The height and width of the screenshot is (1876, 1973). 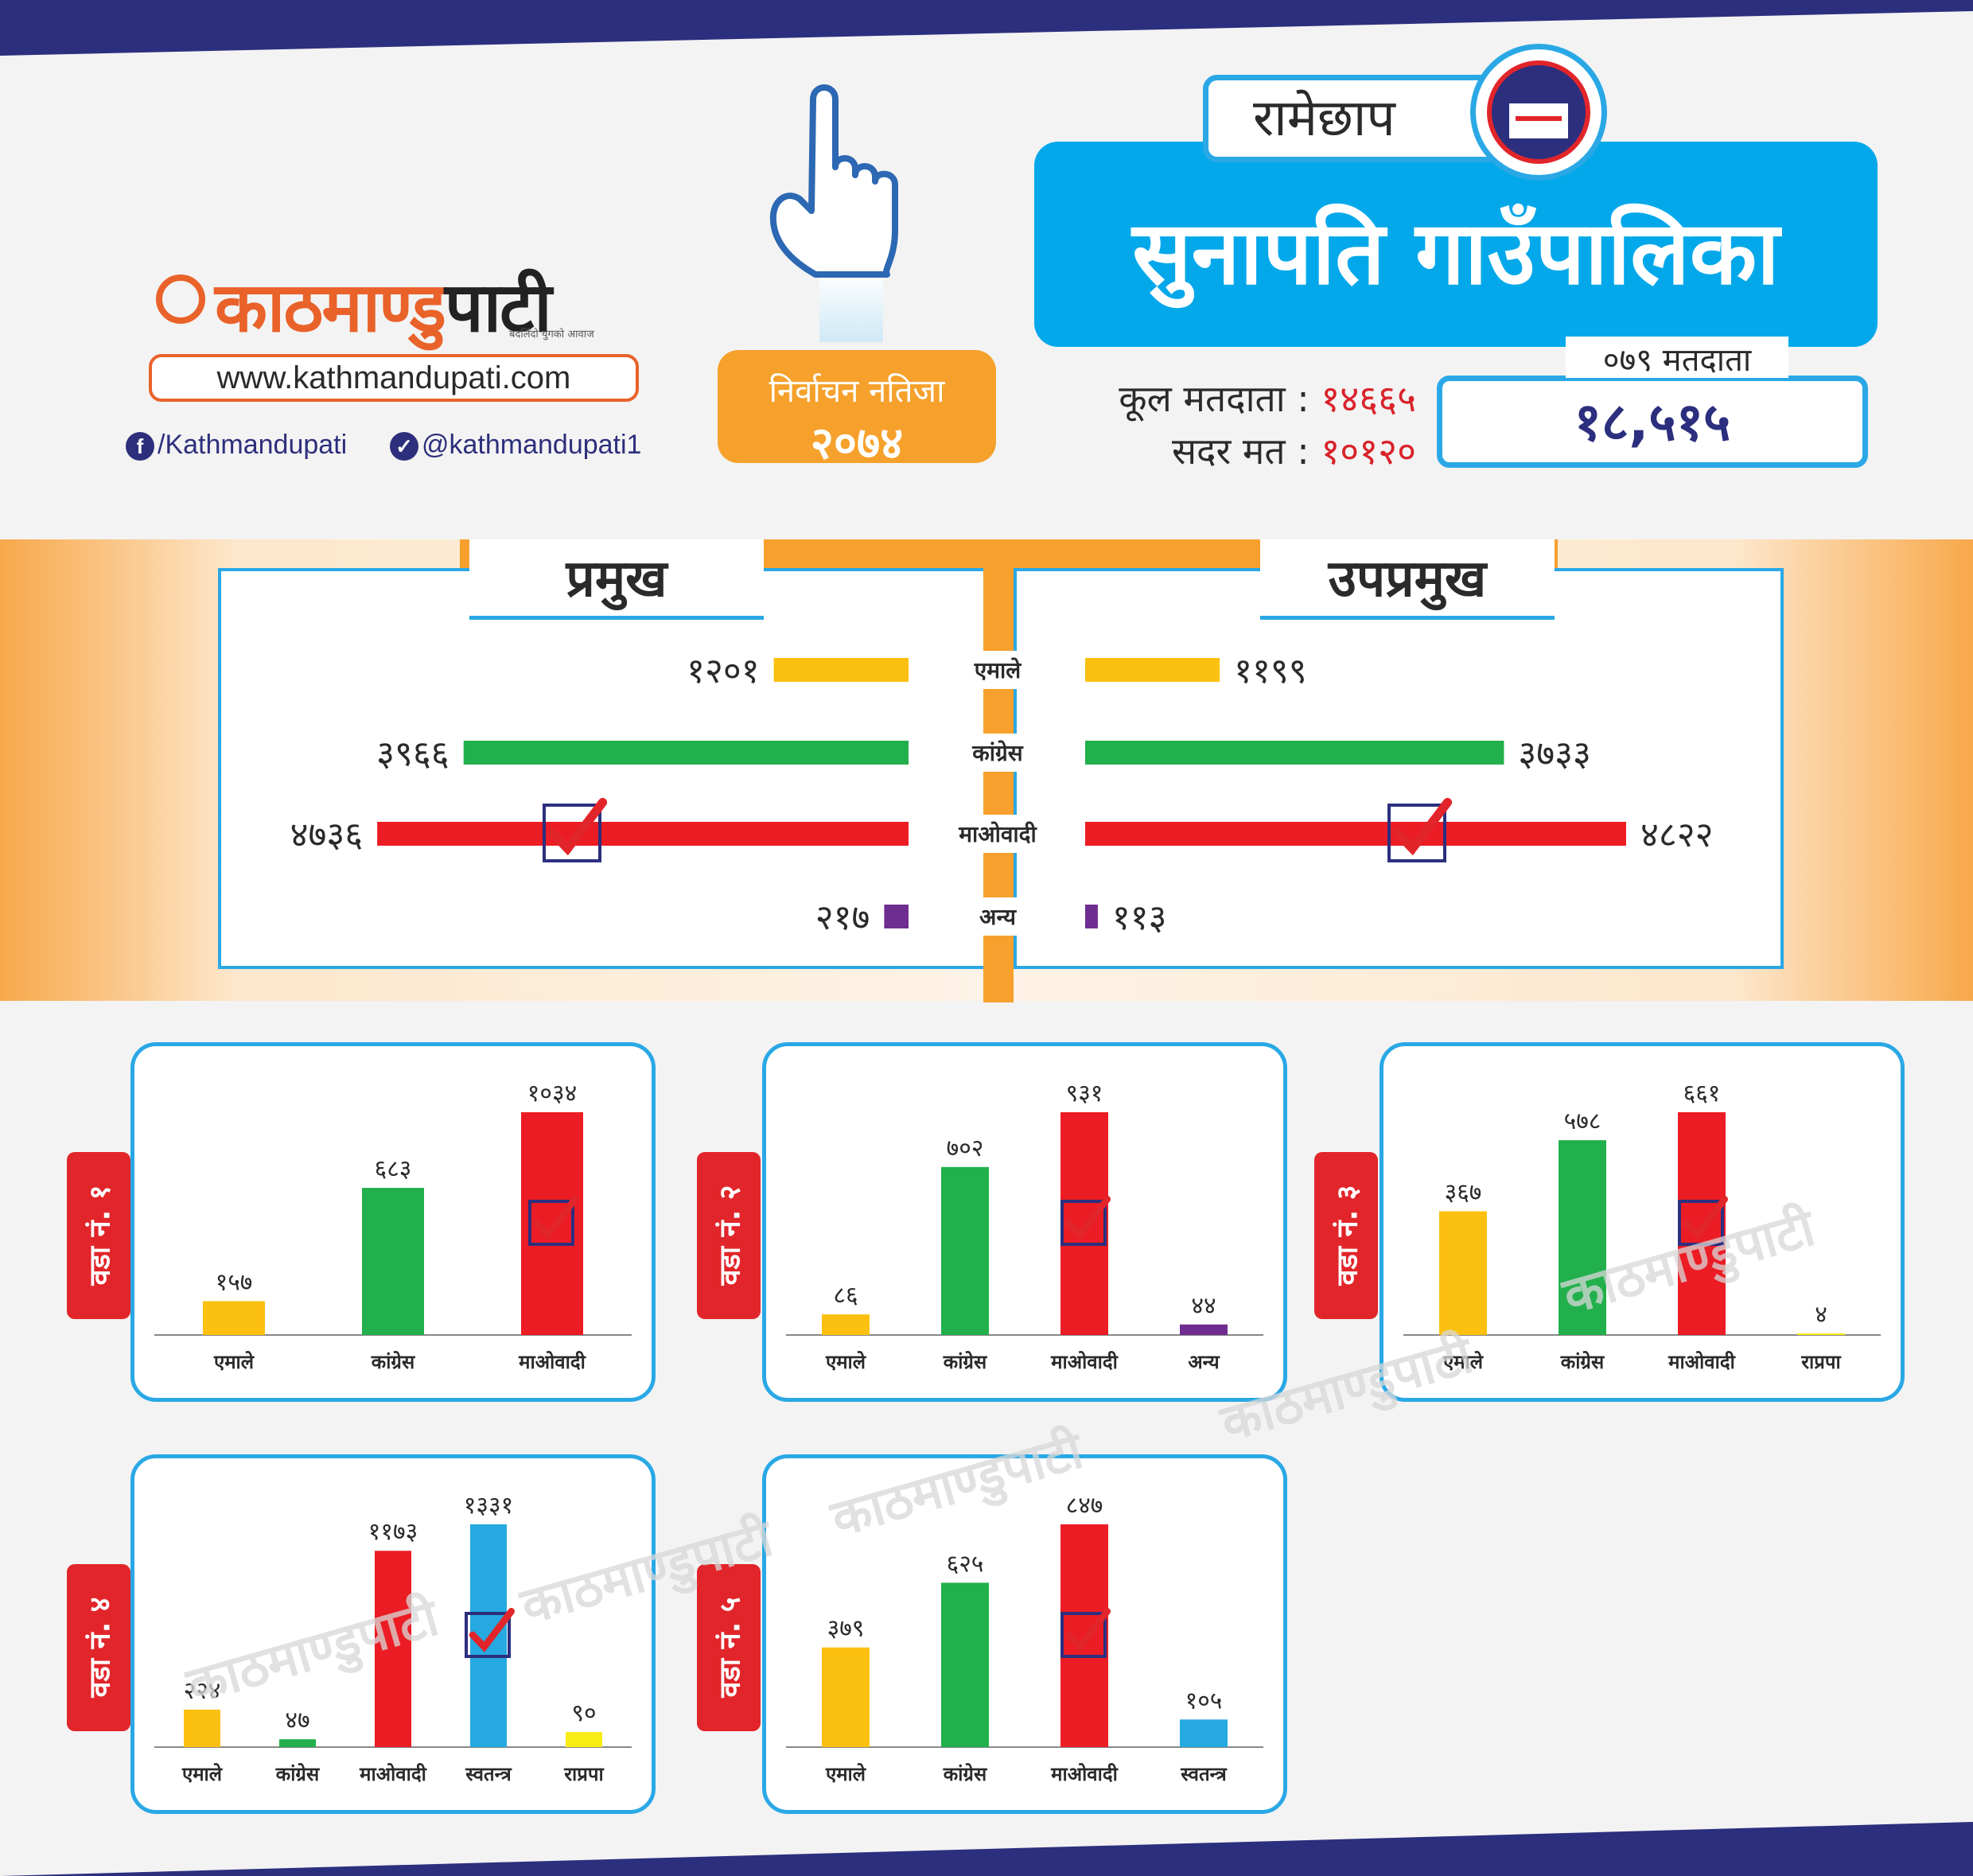 I want to click on ward5-value-label-2: ८४७, so click(x=1084, y=1506).